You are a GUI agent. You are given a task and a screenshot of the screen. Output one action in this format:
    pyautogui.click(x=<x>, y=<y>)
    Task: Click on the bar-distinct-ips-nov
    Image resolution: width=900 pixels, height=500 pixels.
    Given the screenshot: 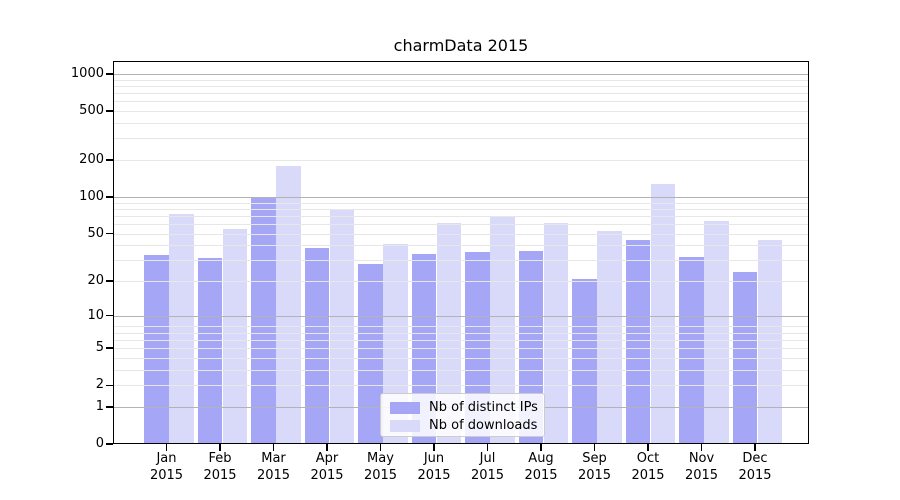 What is the action you would take?
    pyautogui.click(x=691, y=350)
    